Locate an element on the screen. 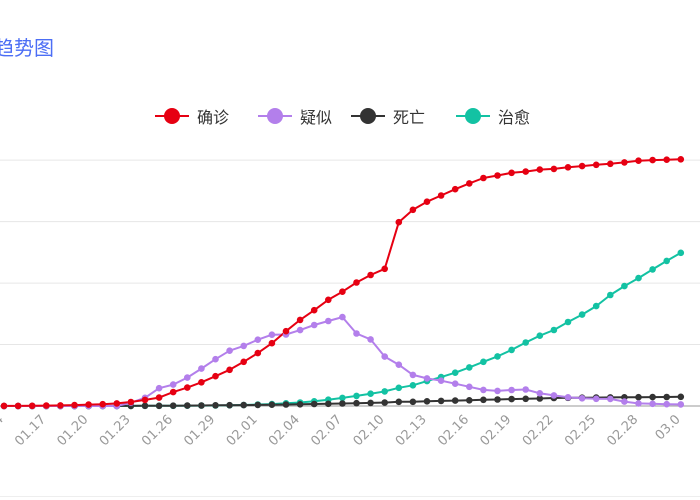 The width and height of the screenshot is (700, 500). legend-item-recovered: 治愈 is located at coordinates (493, 116).